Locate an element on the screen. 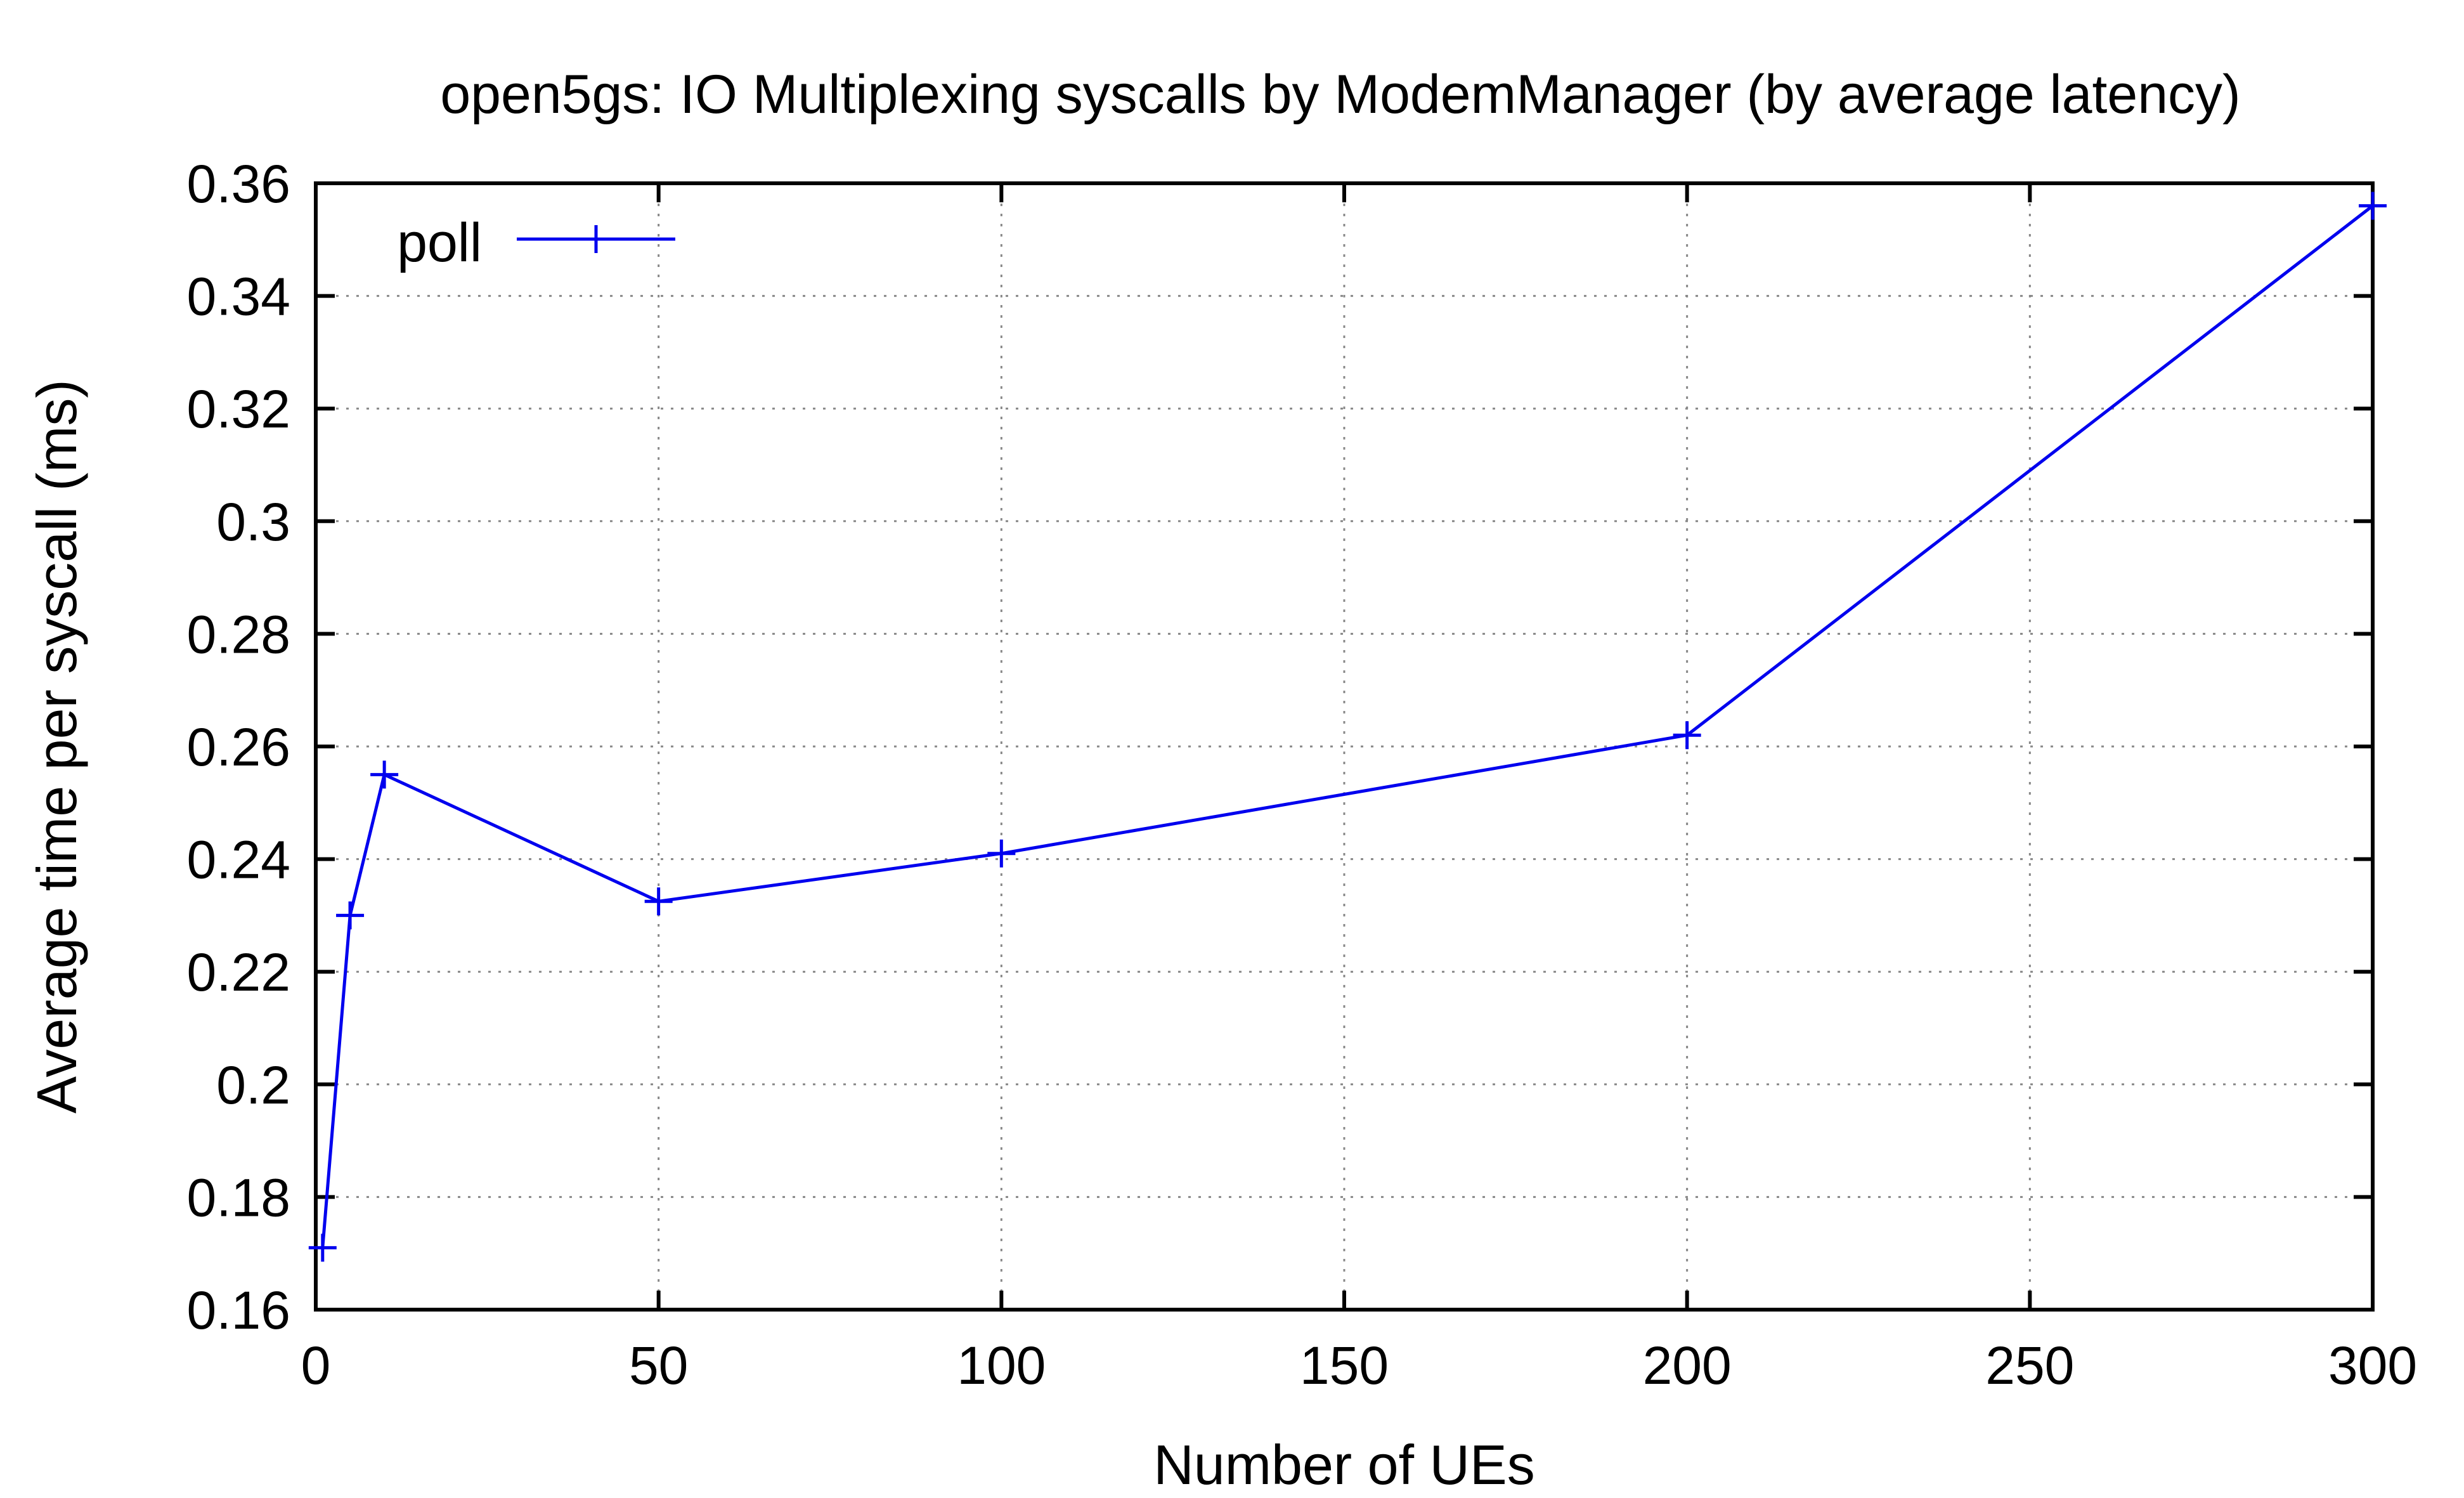  x-tick-labels: 0 50 100 150 200 250 300 is located at coordinates (1359, 1365).